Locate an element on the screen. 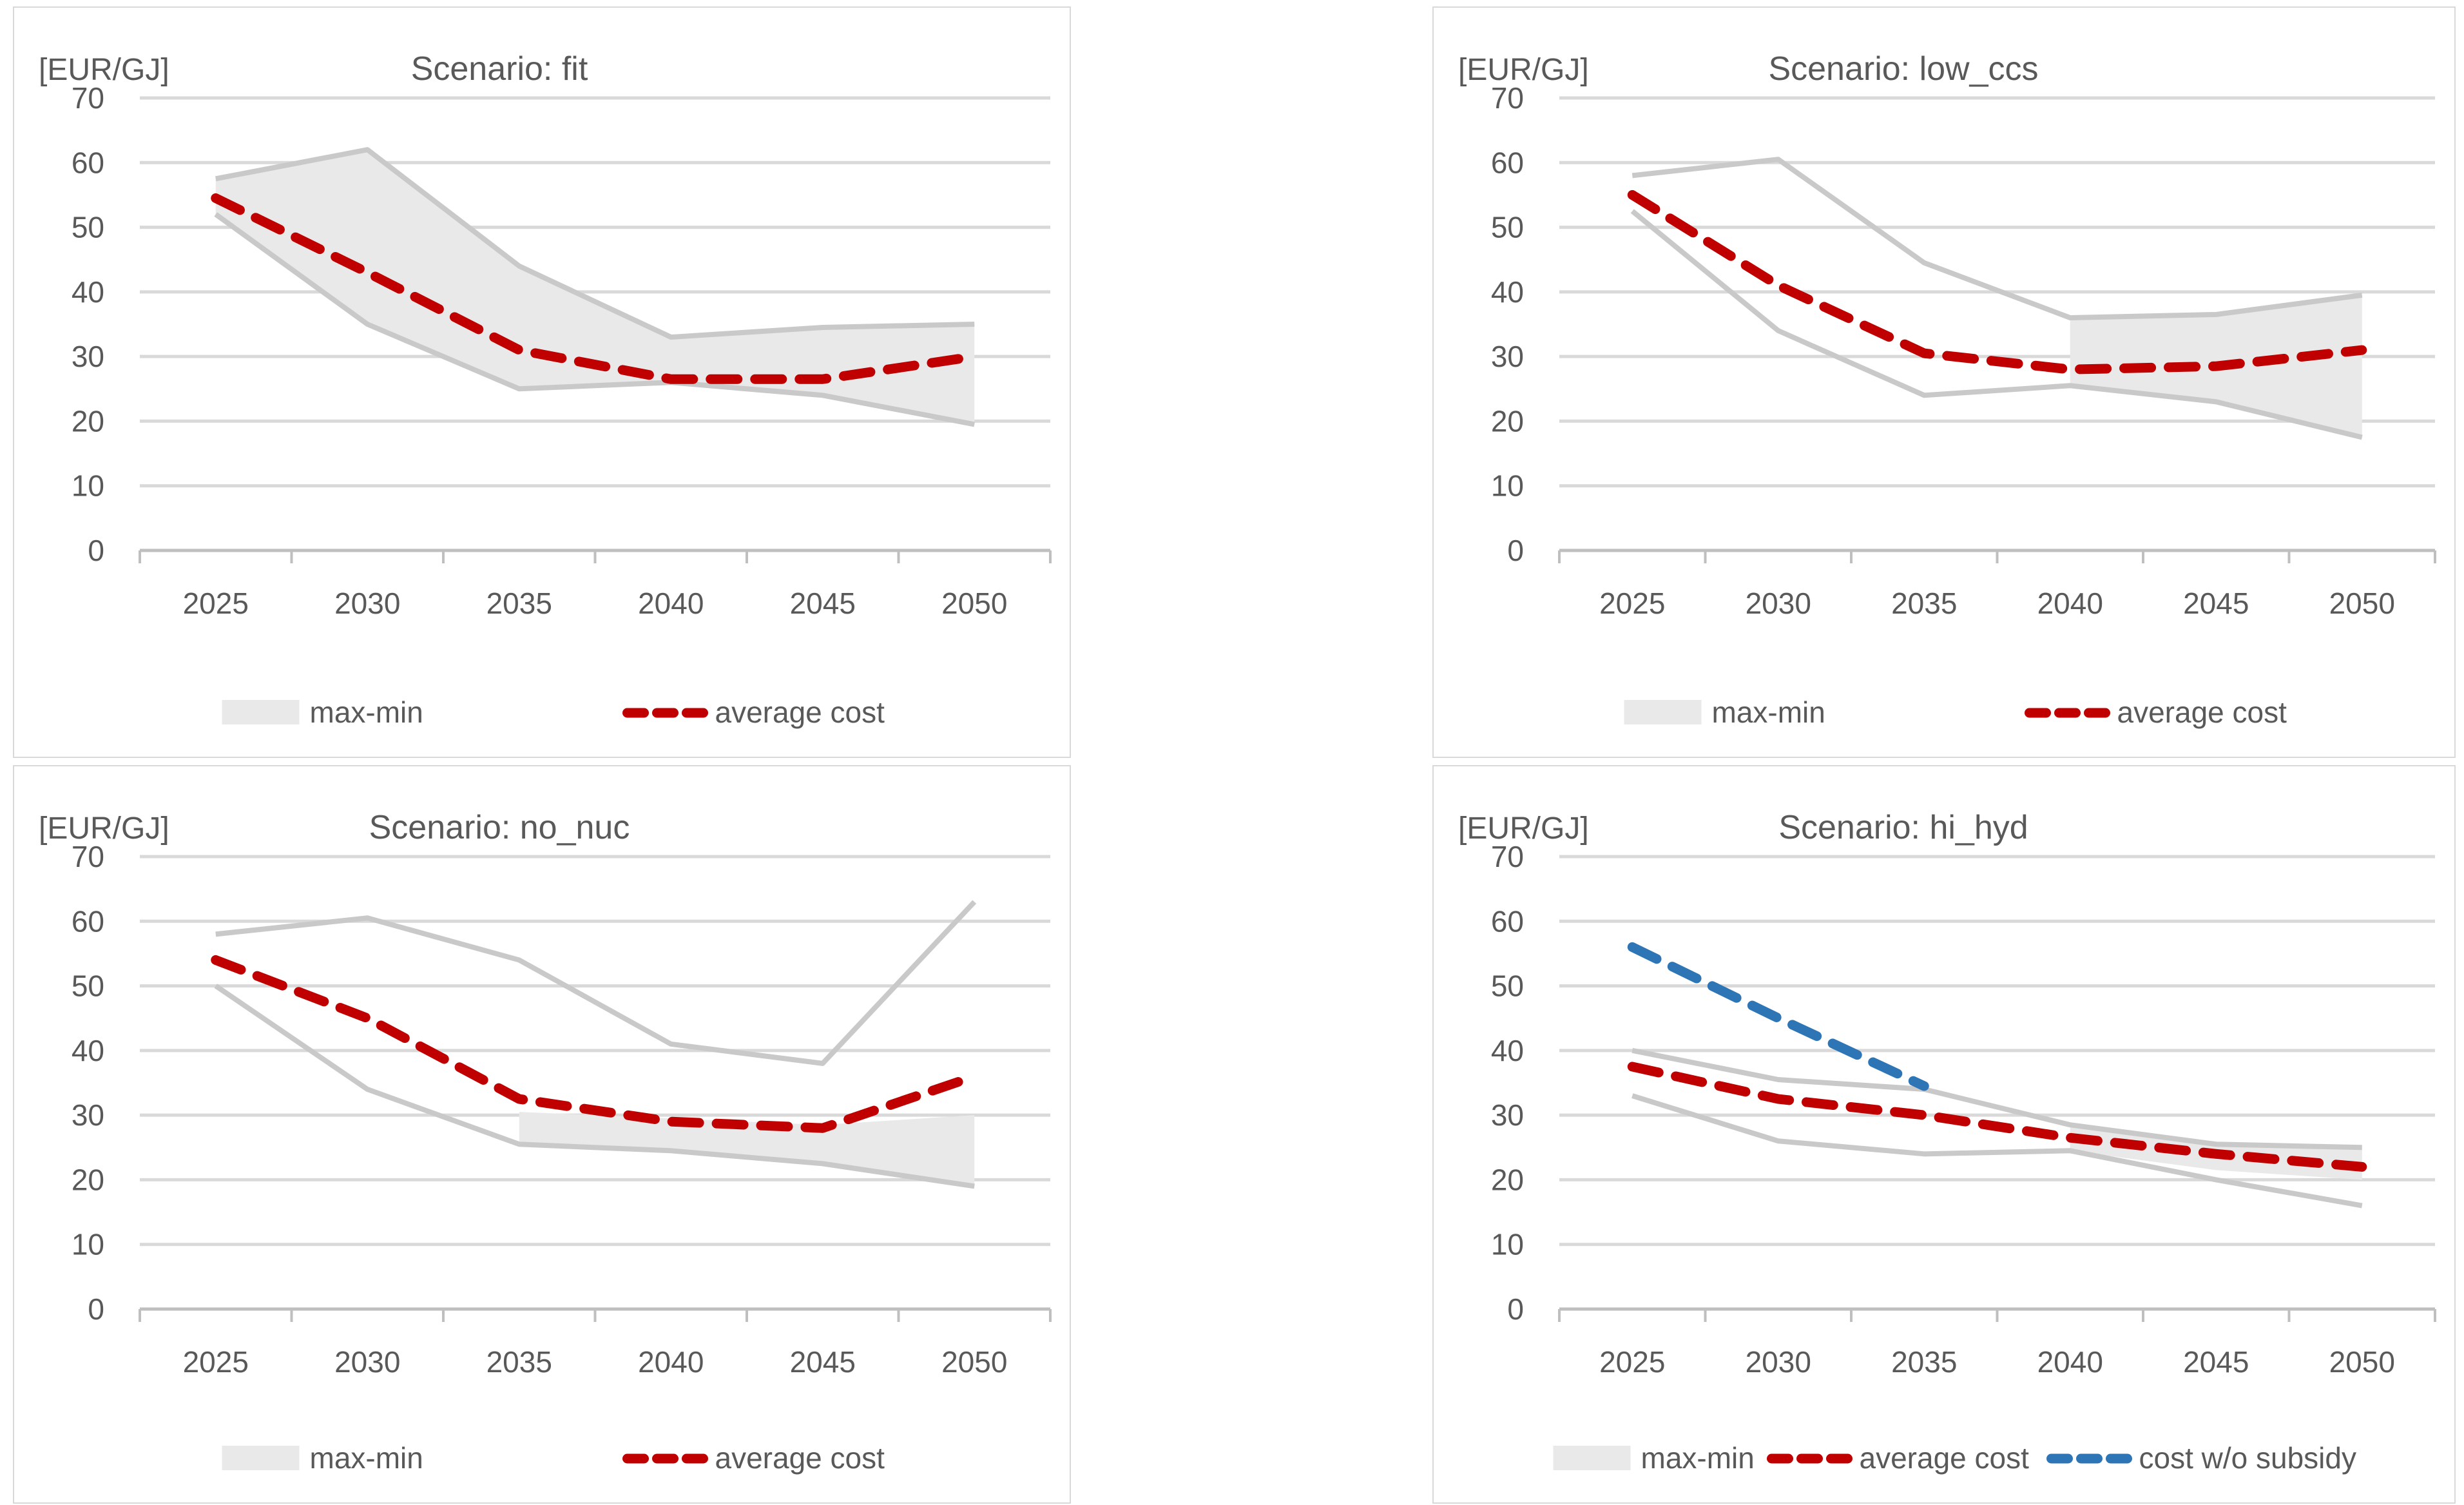 The width and height of the screenshot is (2464, 1505). legend-item-cost-w-o-subsidy: cost w/o subsidy is located at coordinates (2201, 1458).